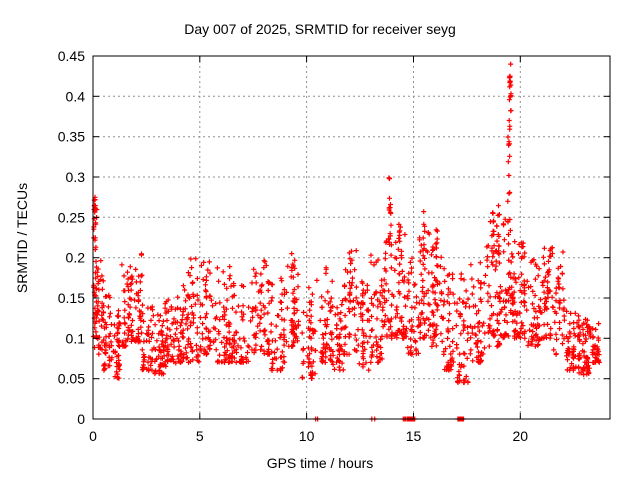  What do you see at coordinates (93, 436) in the screenshot?
I see `x-tick-label: 0` at bounding box center [93, 436].